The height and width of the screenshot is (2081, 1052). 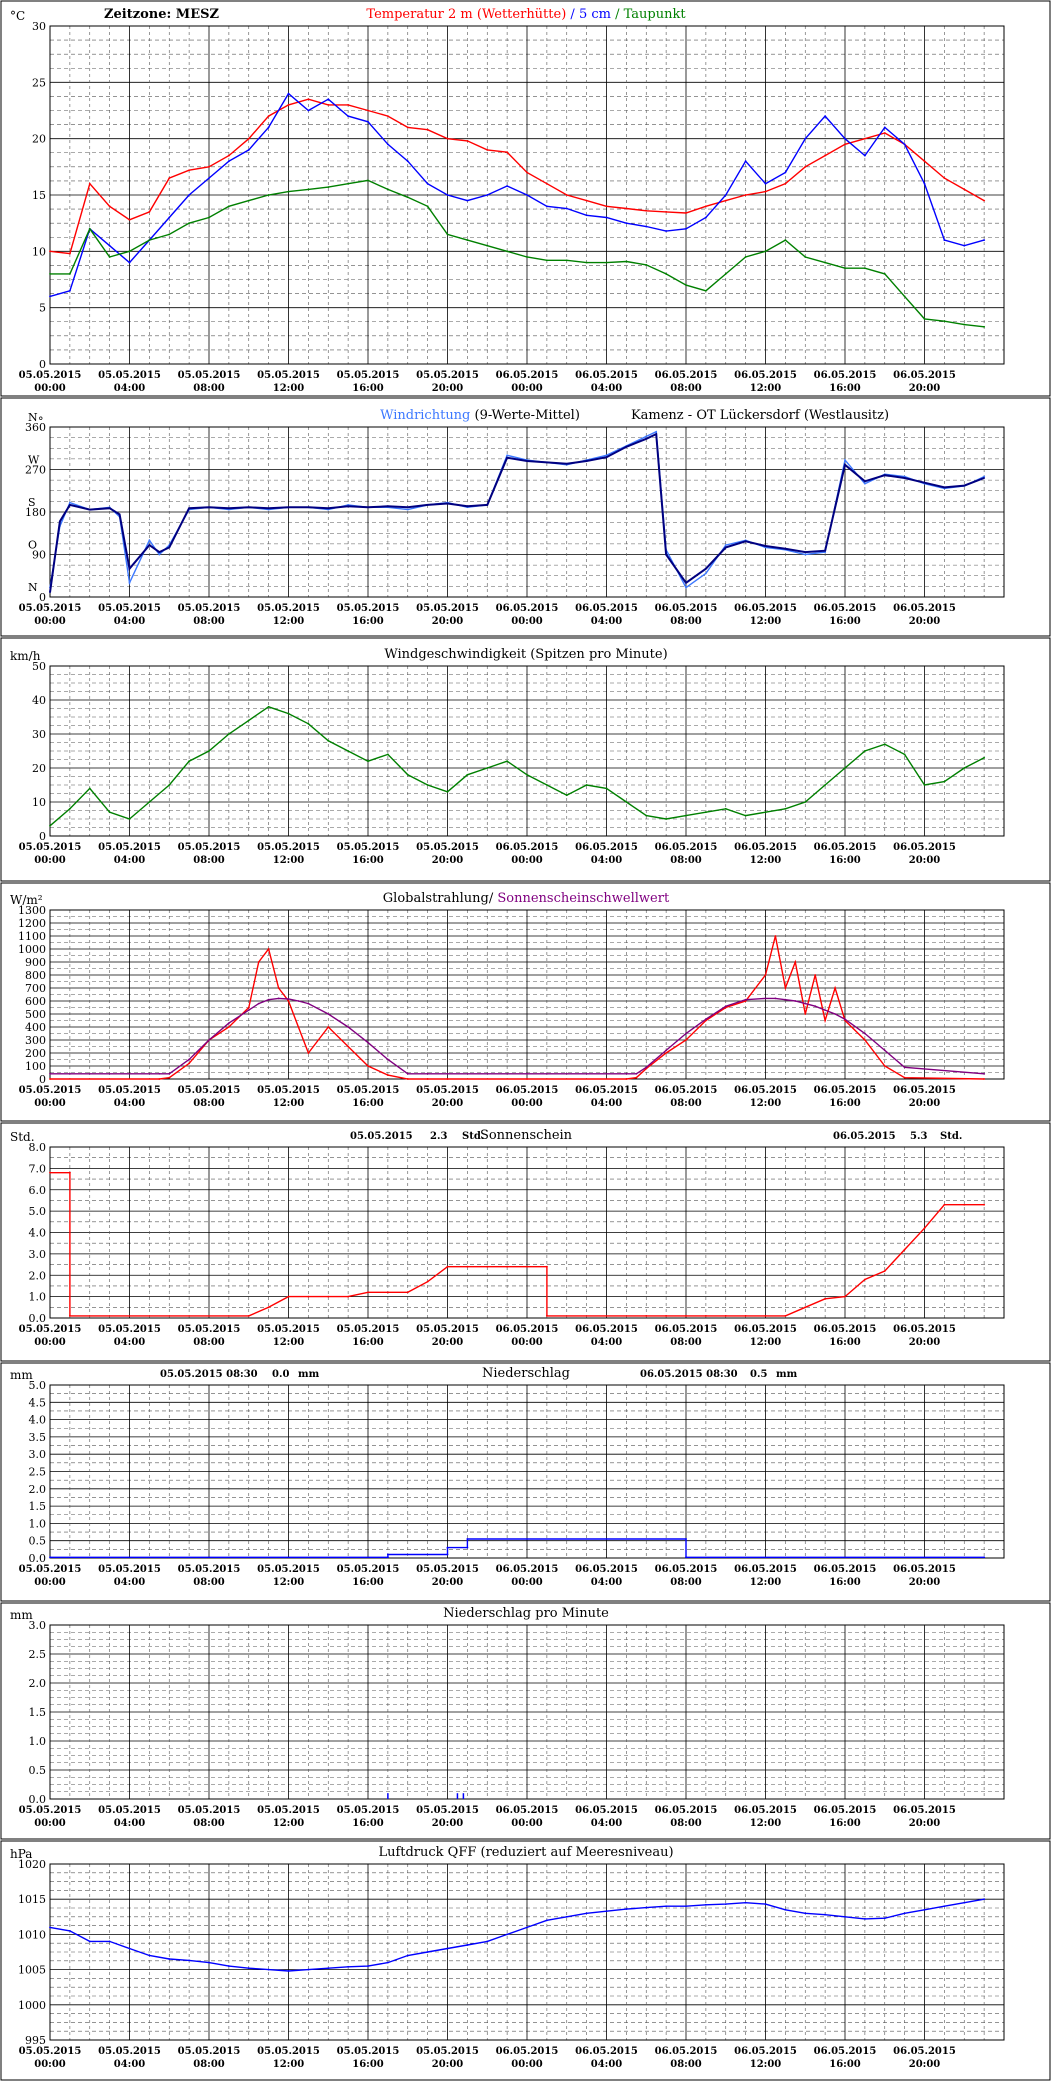 What do you see at coordinates (527, 751) in the screenshot?
I see `plot-area` at bounding box center [527, 751].